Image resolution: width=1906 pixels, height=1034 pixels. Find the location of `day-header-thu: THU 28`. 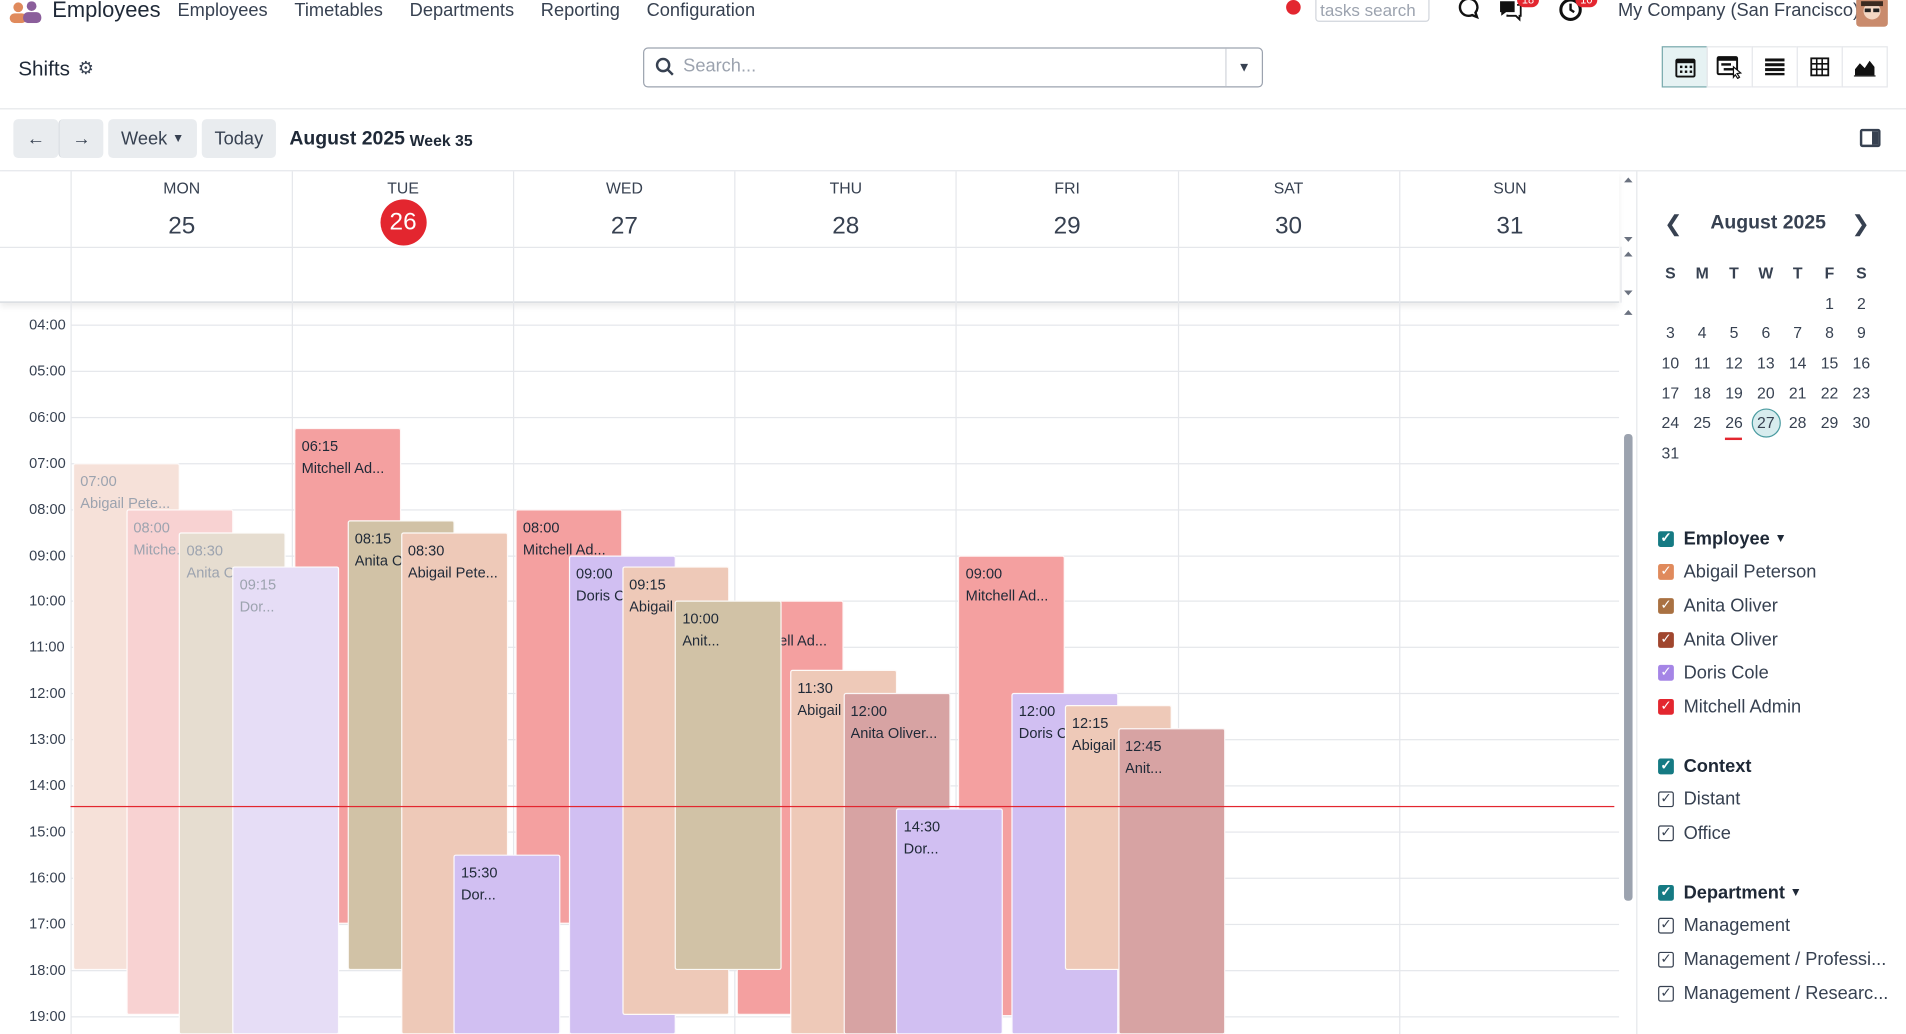

day-header-thu: THU 28 is located at coordinates (845, 209).